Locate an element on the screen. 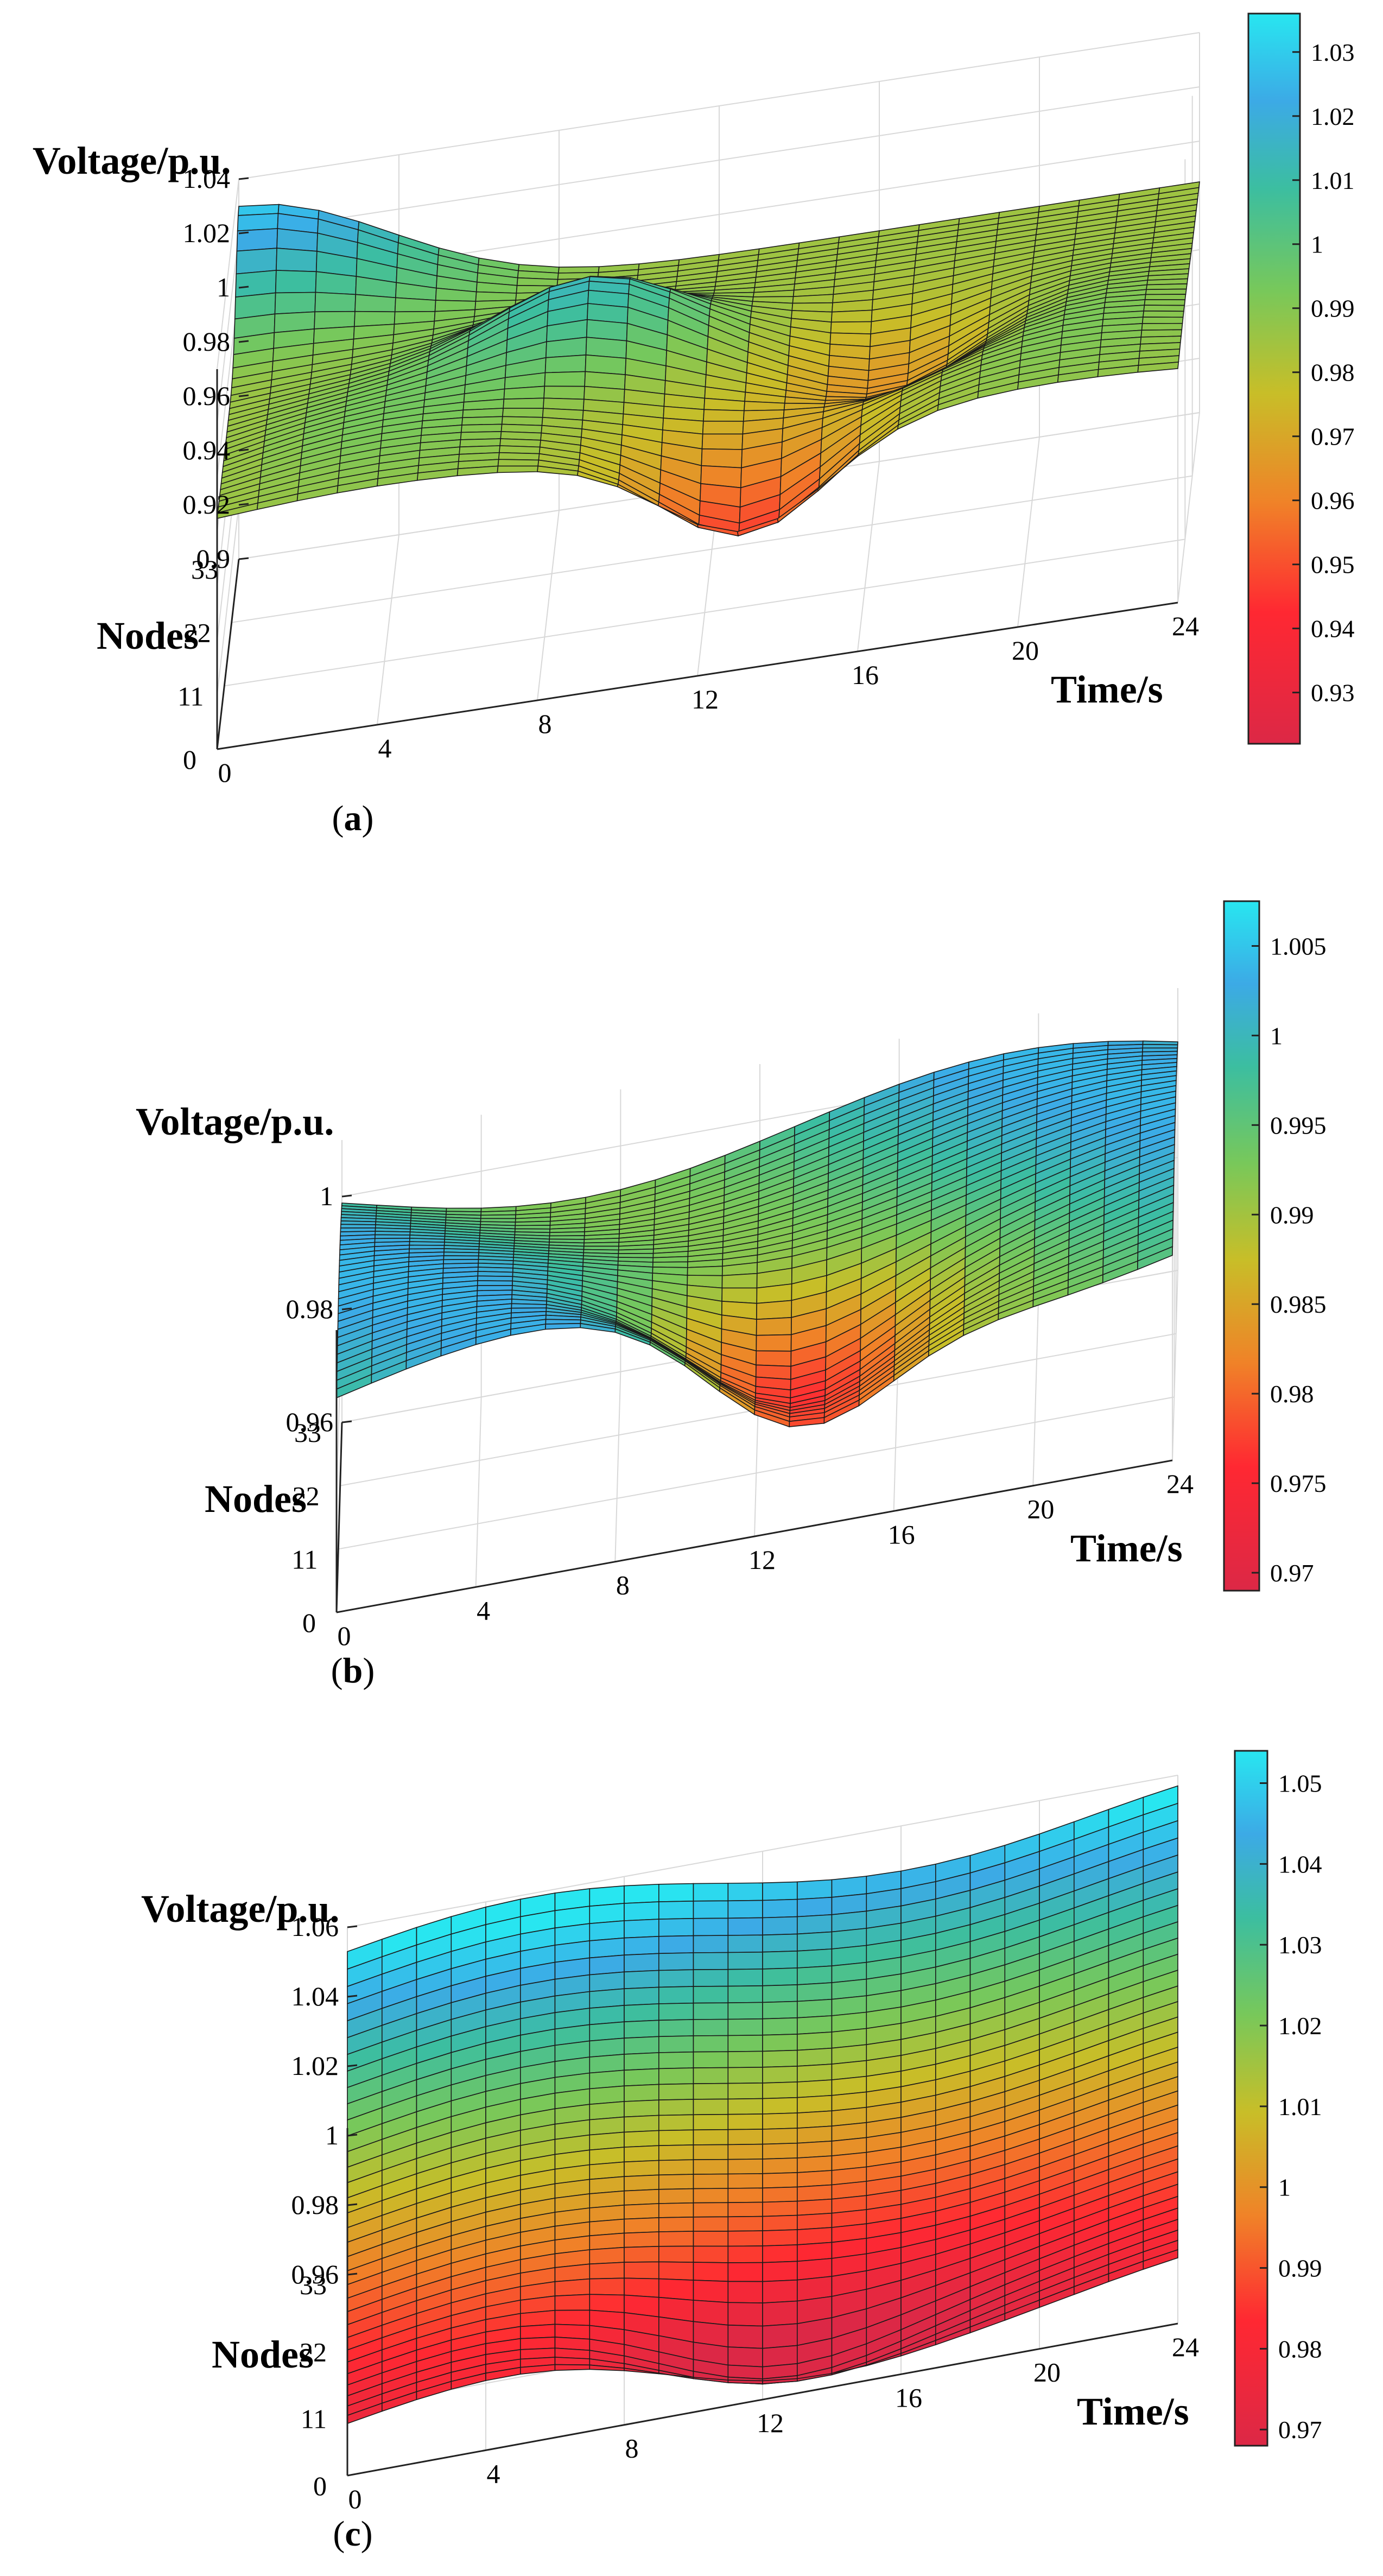  colorbar-tick-label: 0.995 is located at coordinates (1298, 1125).